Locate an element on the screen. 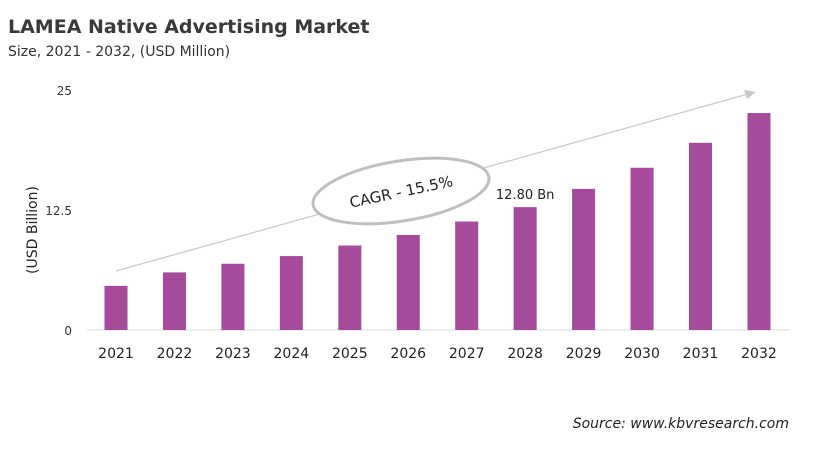 The width and height of the screenshot is (817, 452). bar-2032 is located at coordinates (759, 221).